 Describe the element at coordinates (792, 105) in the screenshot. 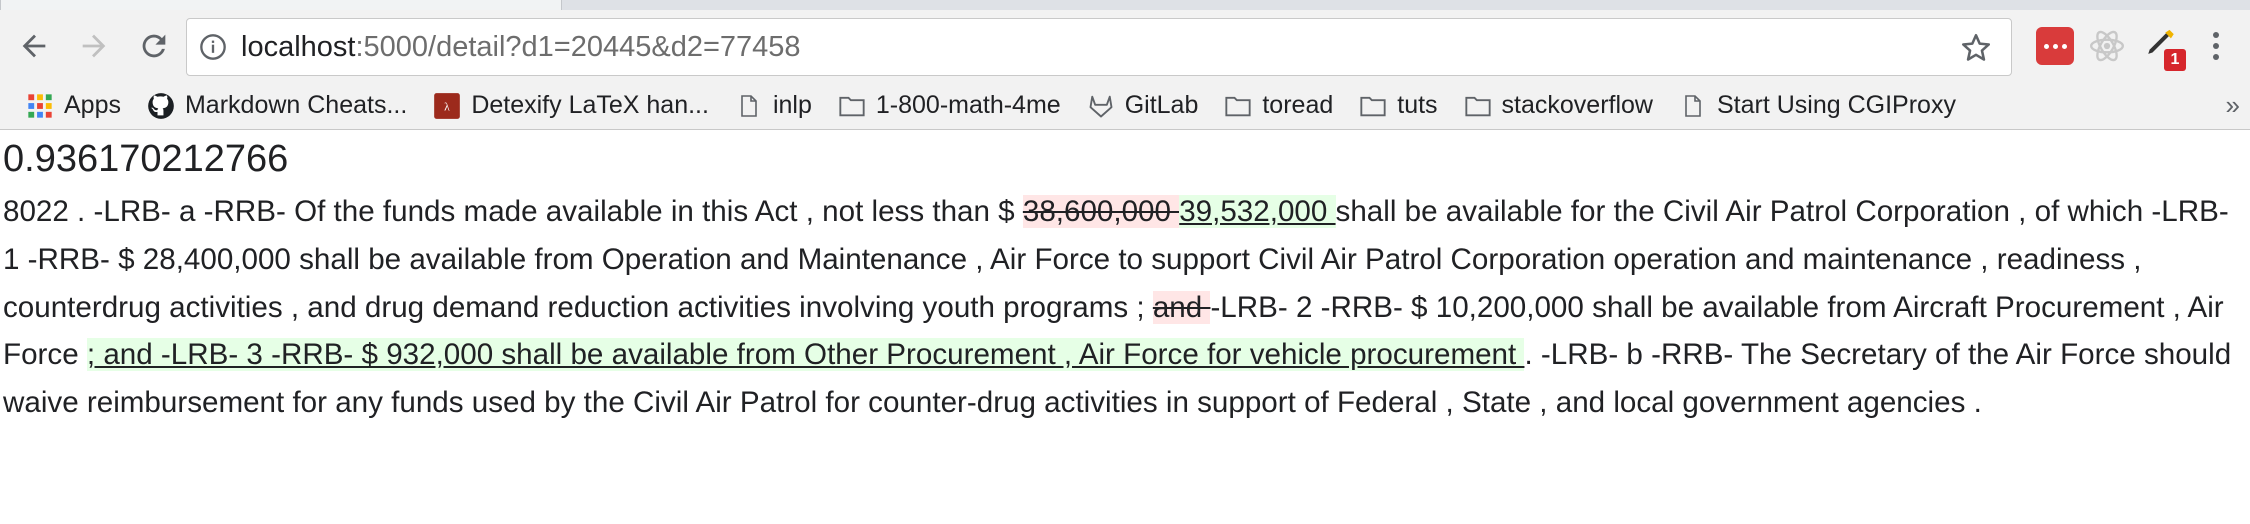

I see `bookmark-label: inlp` at that location.